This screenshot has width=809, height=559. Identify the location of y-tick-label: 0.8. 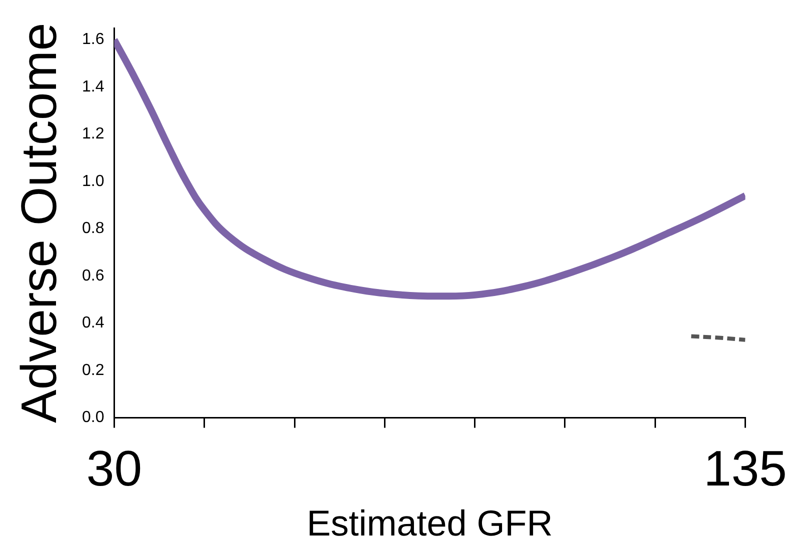
(93, 229).